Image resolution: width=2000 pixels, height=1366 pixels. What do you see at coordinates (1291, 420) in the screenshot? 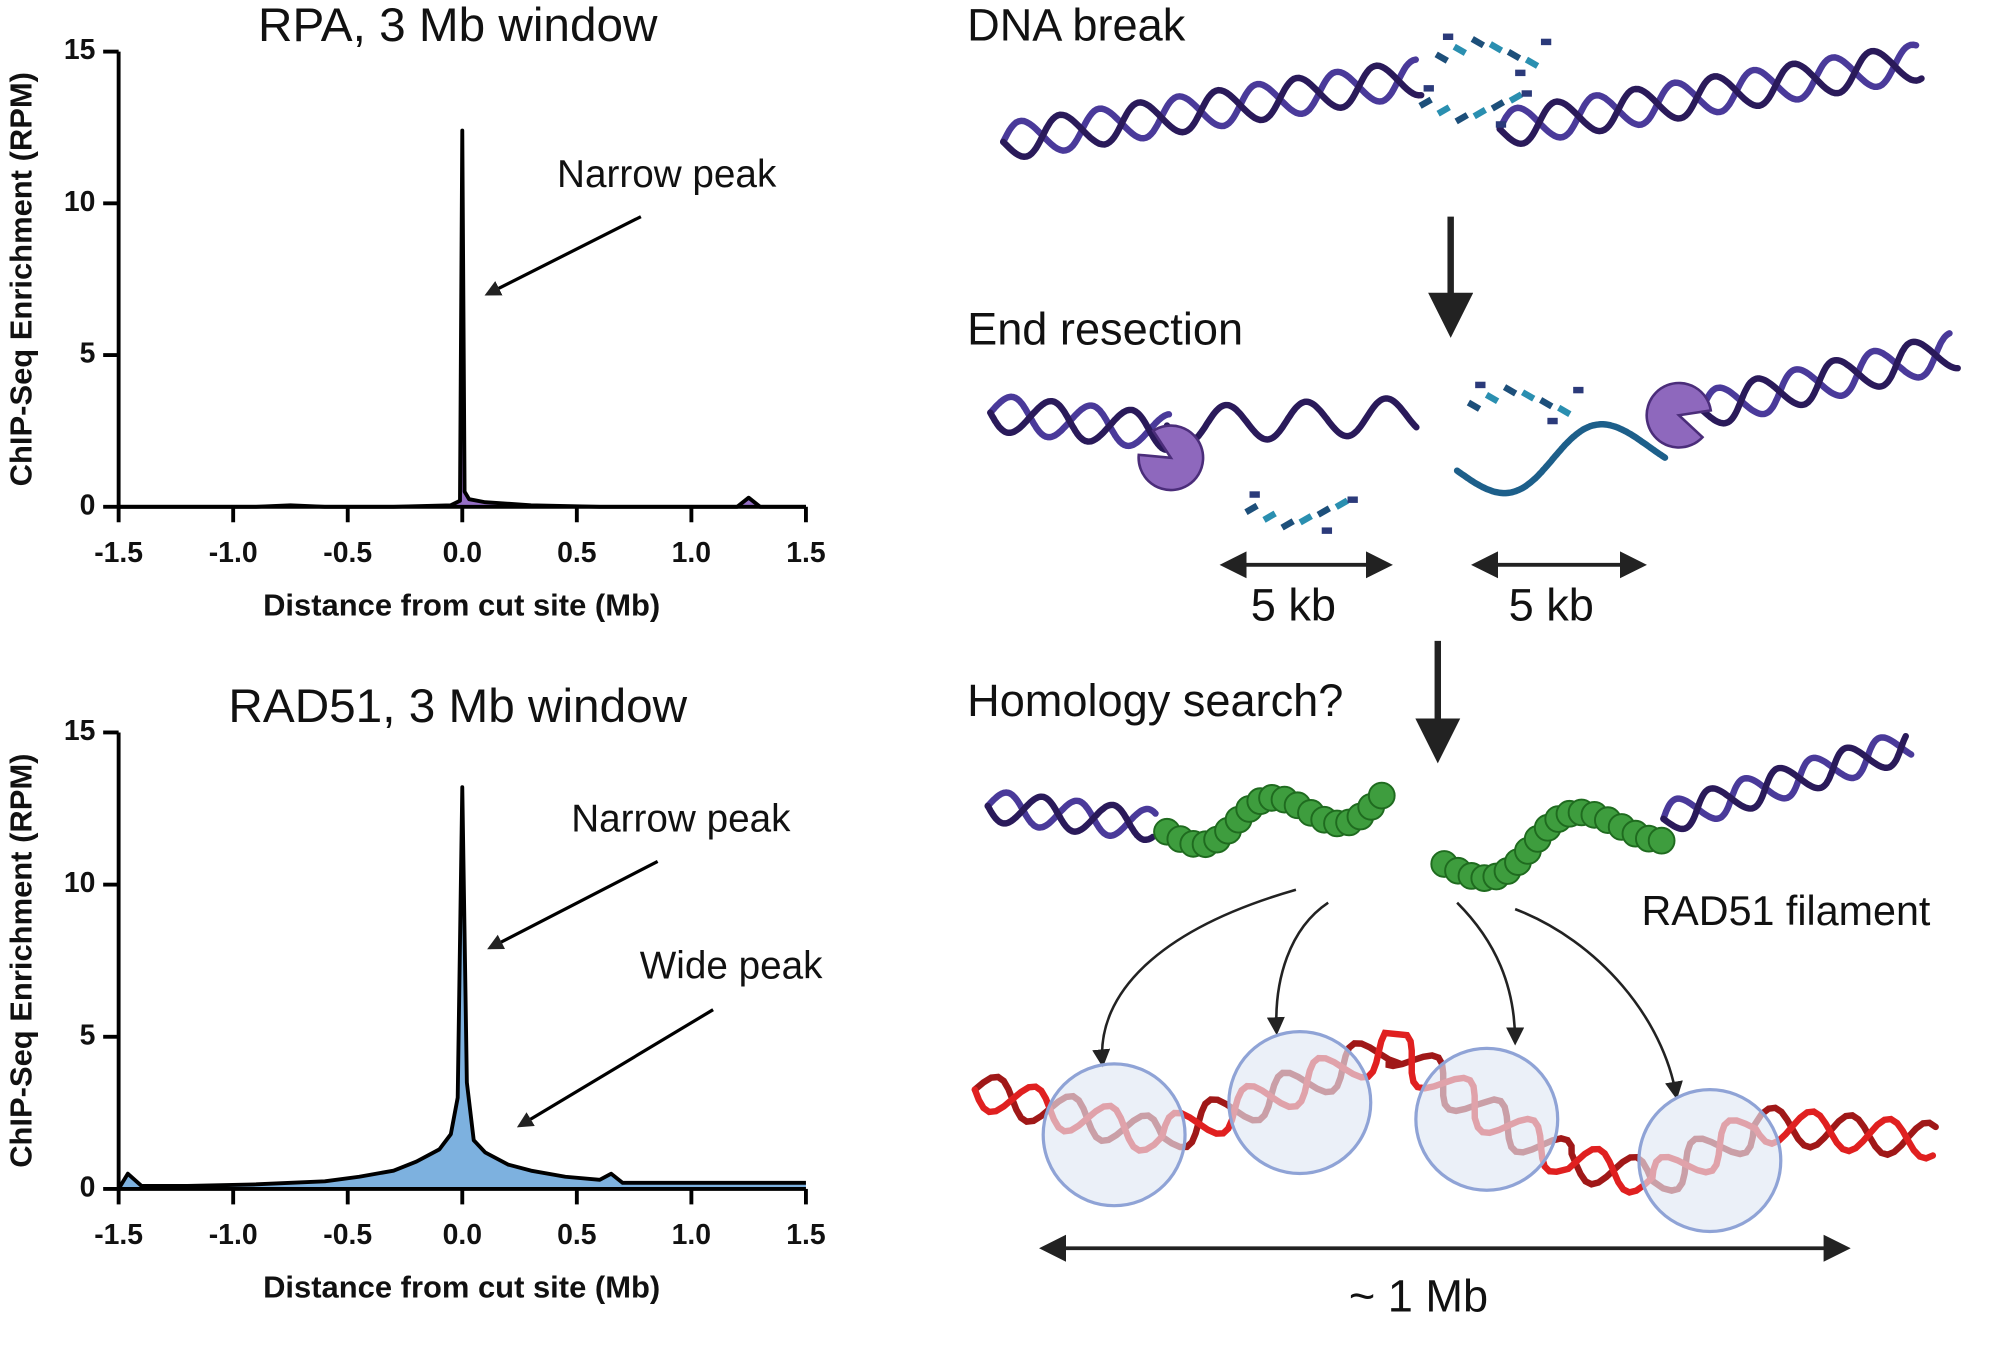
I see `single-strand` at bounding box center [1291, 420].